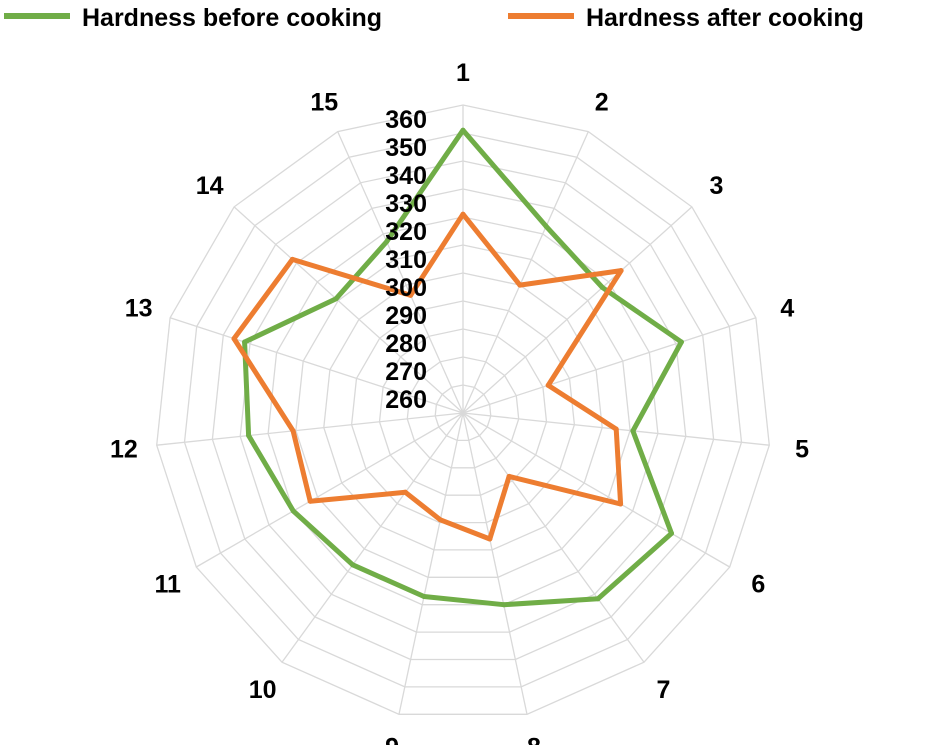 The height and width of the screenshot is (745, 926). I want to click on radial-tick-label: 290, so click(406, 316).